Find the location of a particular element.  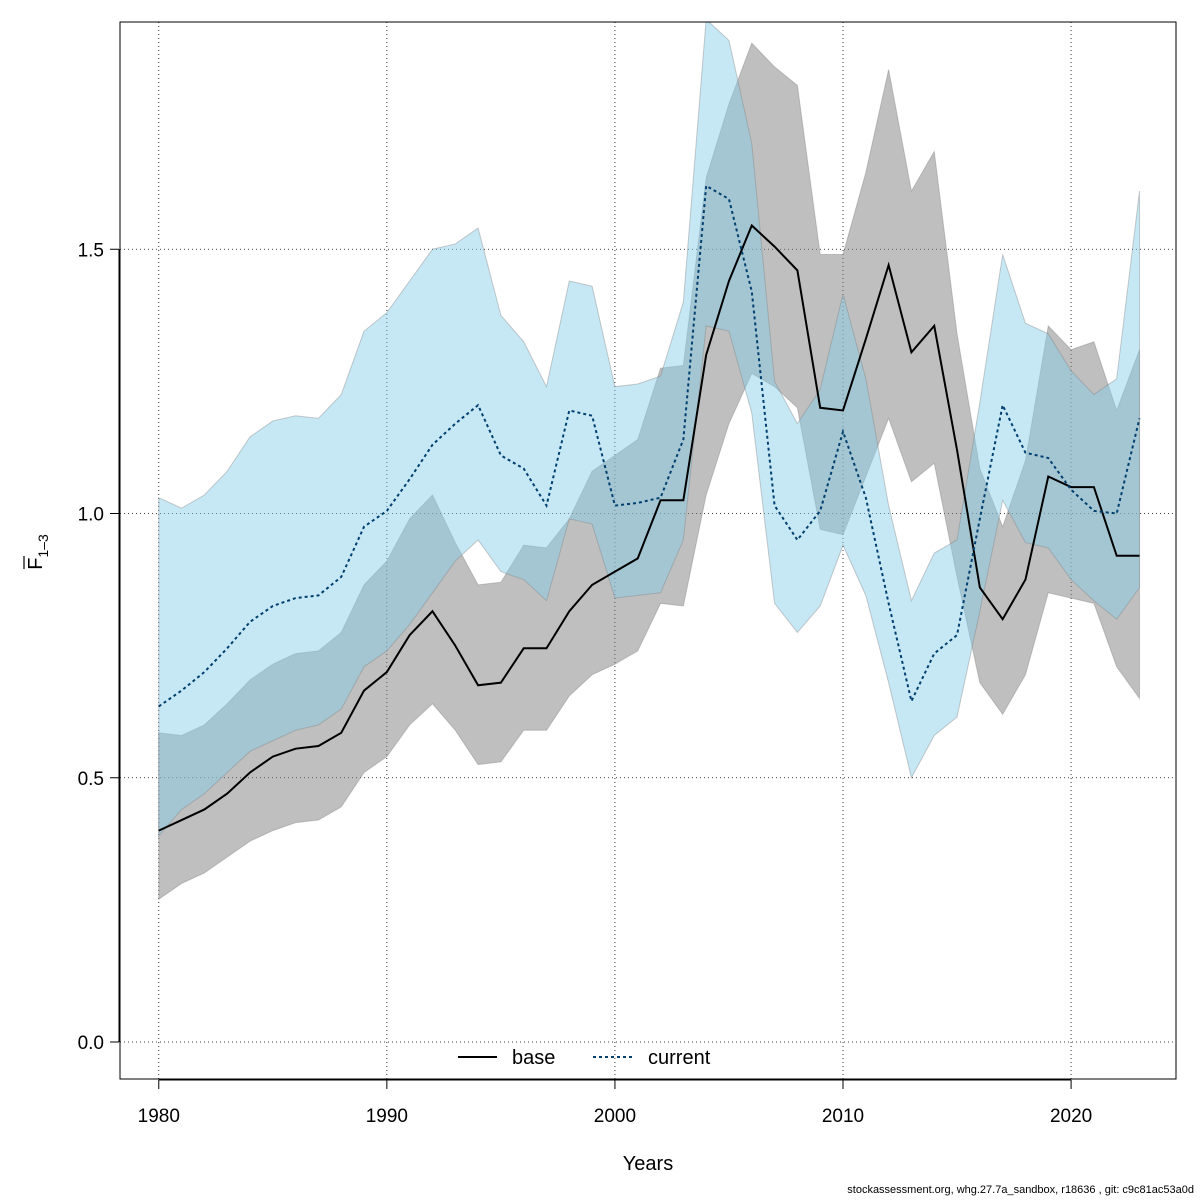

x-tick-label-1990: 1990 is located at coordinates (387, 1116).